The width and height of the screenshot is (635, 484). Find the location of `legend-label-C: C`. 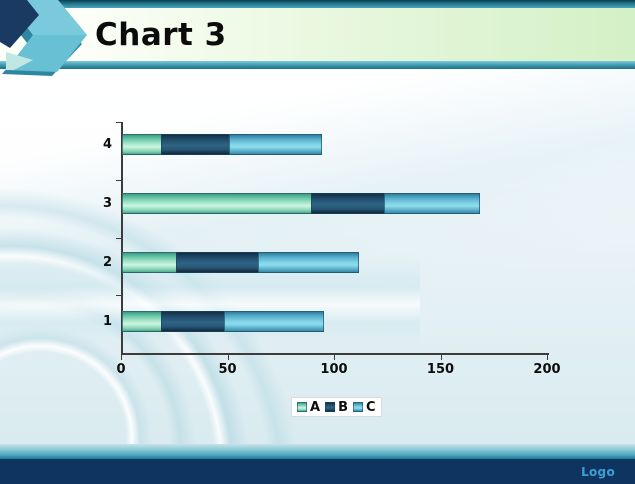

legend-label-C: C is located at coordinates (370, 407).